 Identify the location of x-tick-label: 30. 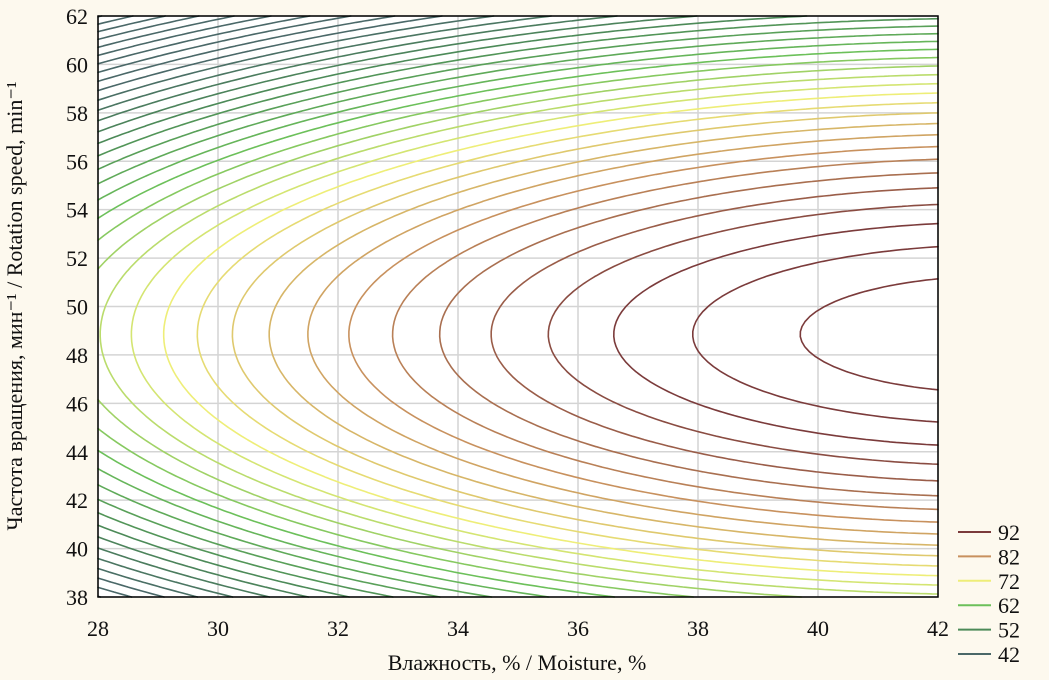
(218, 628).